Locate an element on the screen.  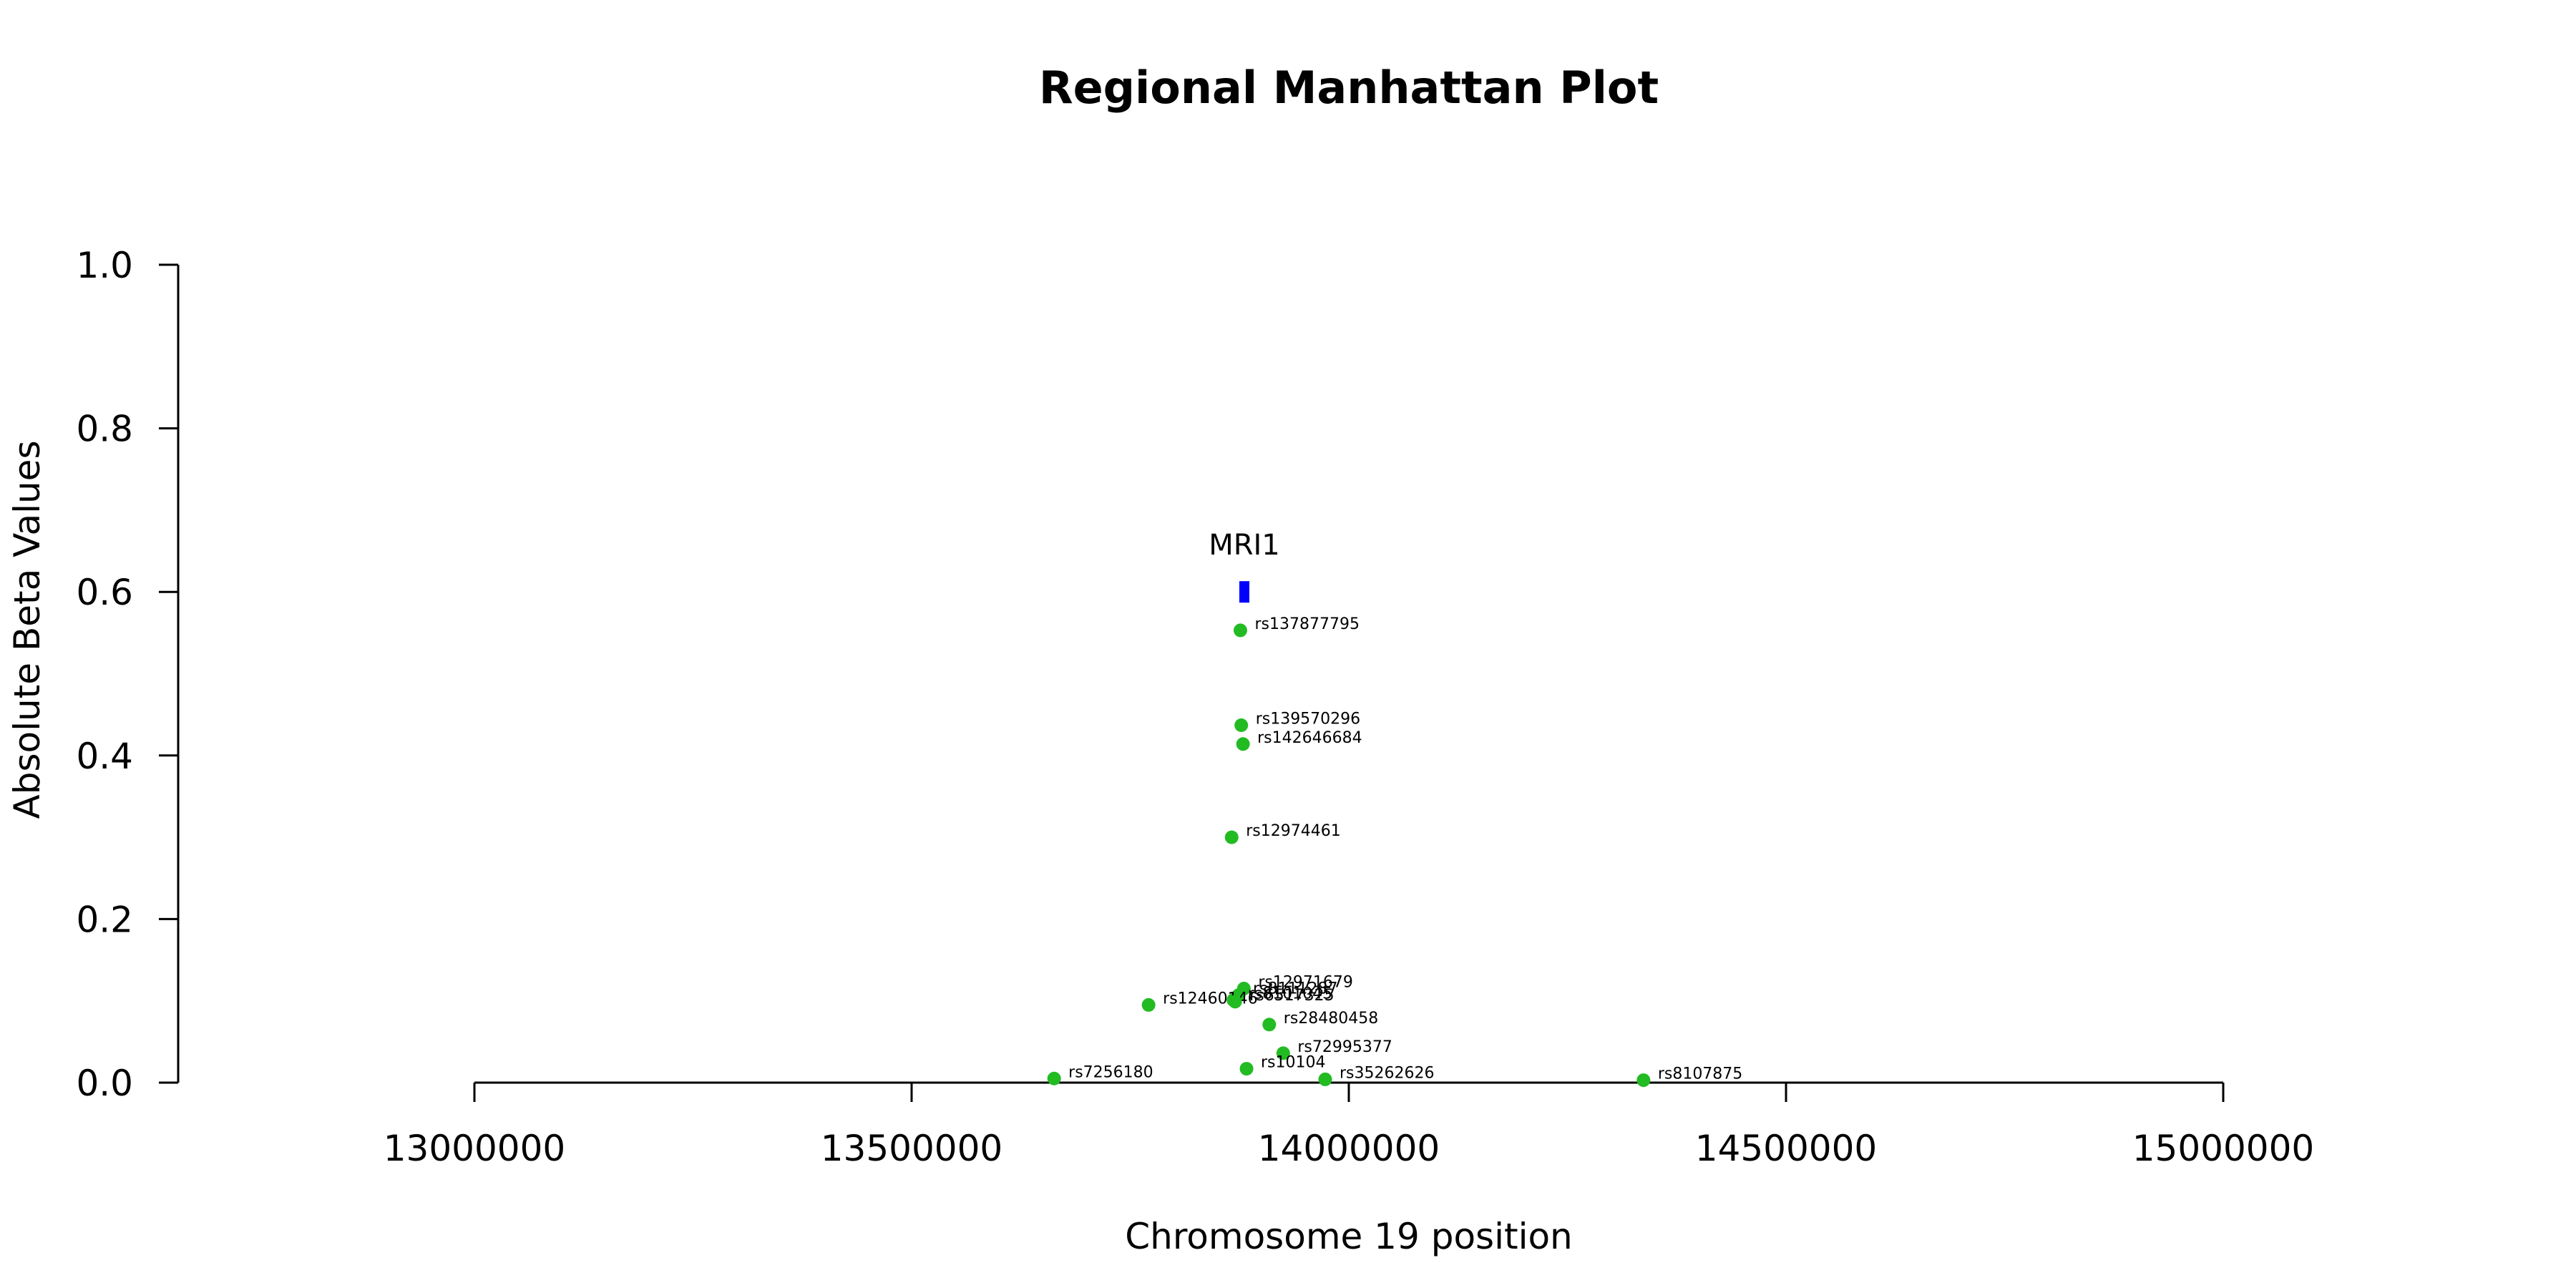
x-tick-label: 13500000 is located at coordinates (912, 1148).